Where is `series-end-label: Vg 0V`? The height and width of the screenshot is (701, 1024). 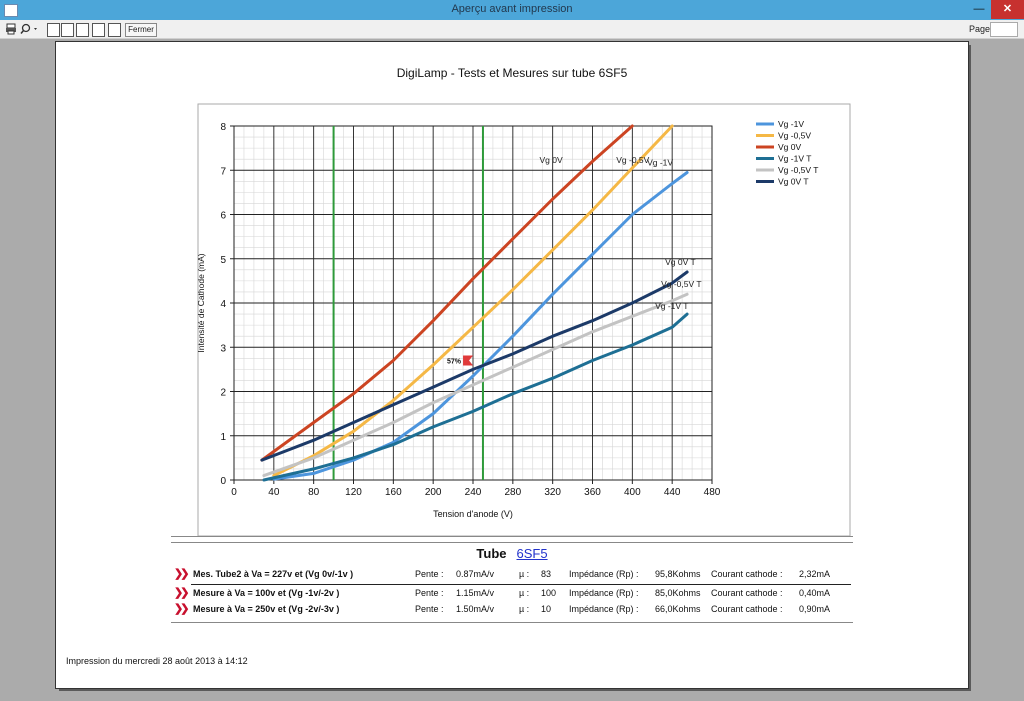 series-end-label: Vg 0V is located at coordinates (551, 160).